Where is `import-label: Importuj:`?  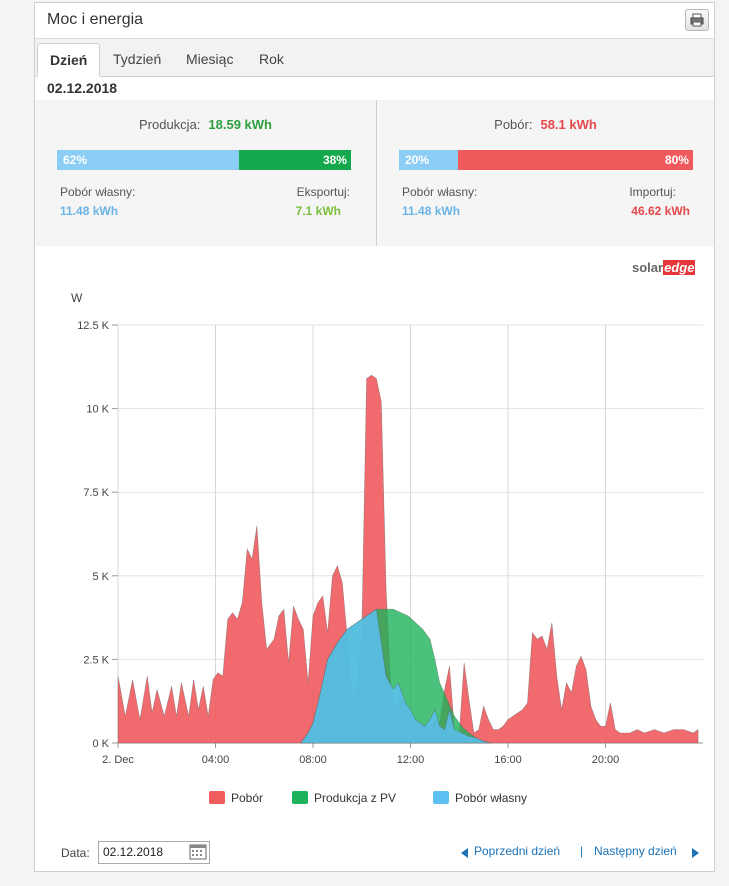
import-label: Importuj: is located at coordinates (652, 192).